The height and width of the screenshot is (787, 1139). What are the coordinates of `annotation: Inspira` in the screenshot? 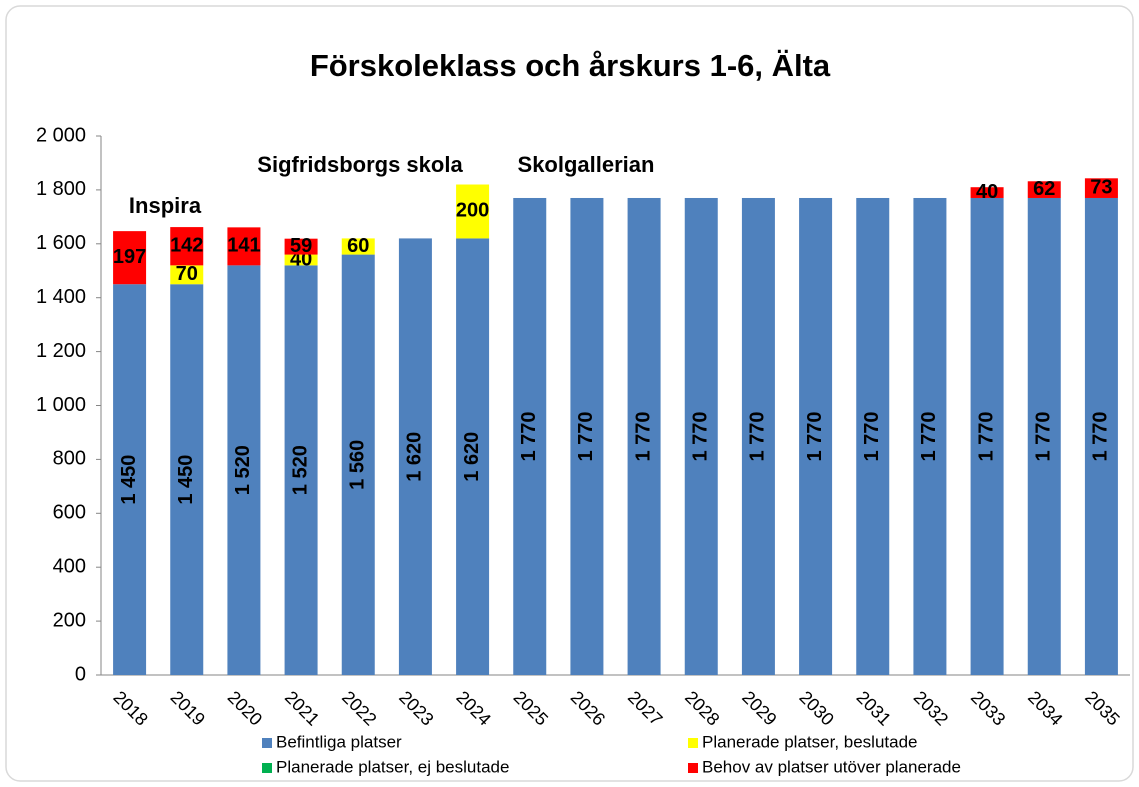 It's located at (165, 205).